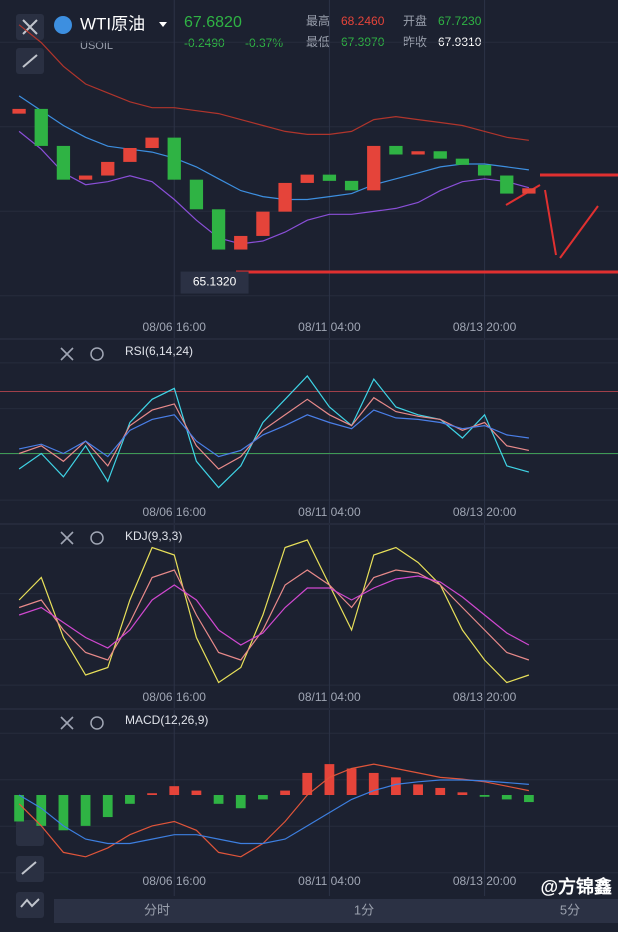  Describe the element at coordinates (460, 21) in the screenshot. I see `stat-value: 67.7230` at that location.